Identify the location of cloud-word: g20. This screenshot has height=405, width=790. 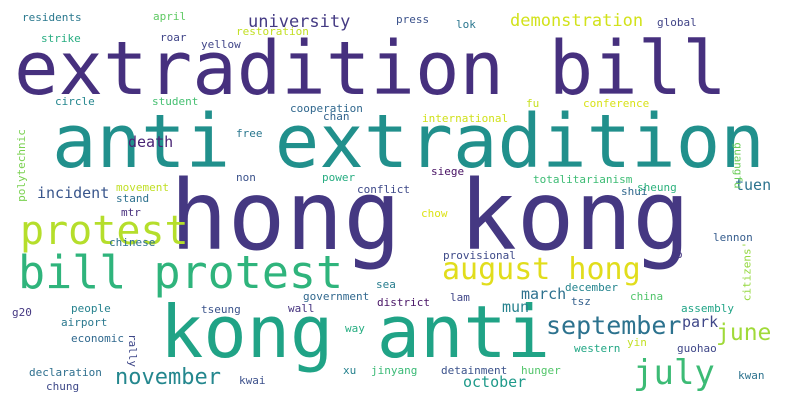
(22, 312).